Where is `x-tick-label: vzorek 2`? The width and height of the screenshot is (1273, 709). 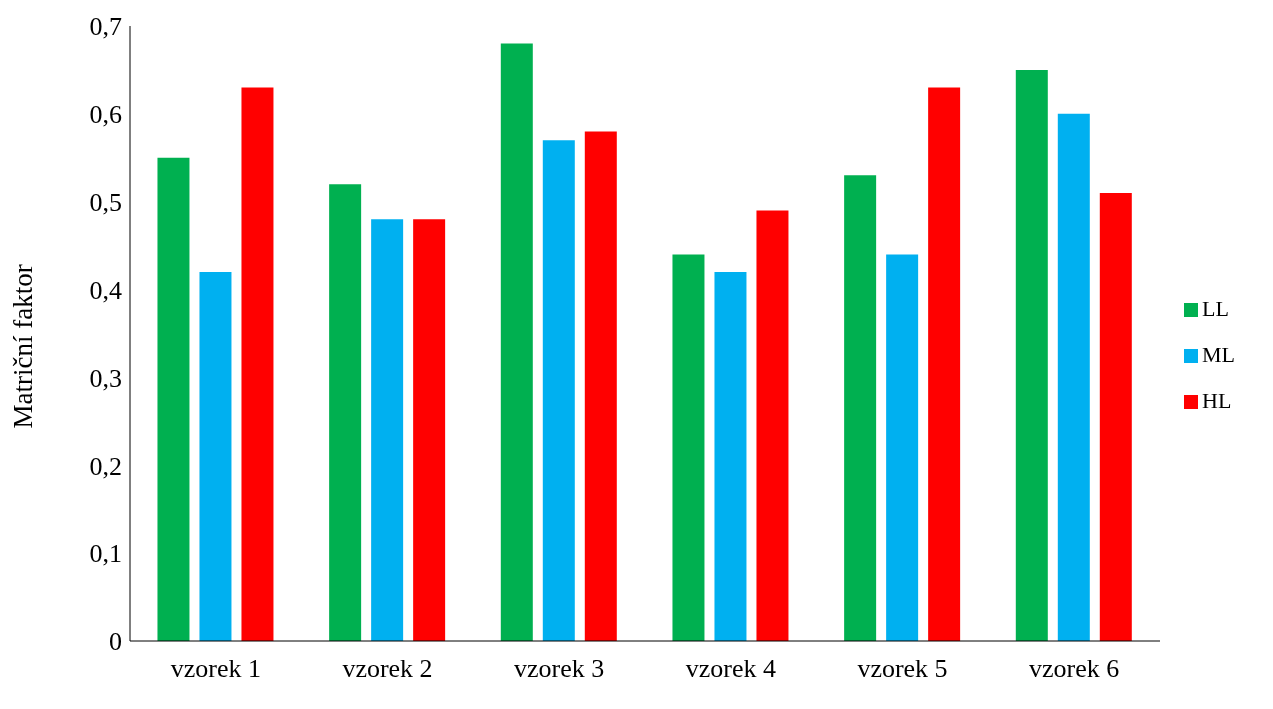 x-tick-label: vzorek 2 is located at coordinates (387, 669).